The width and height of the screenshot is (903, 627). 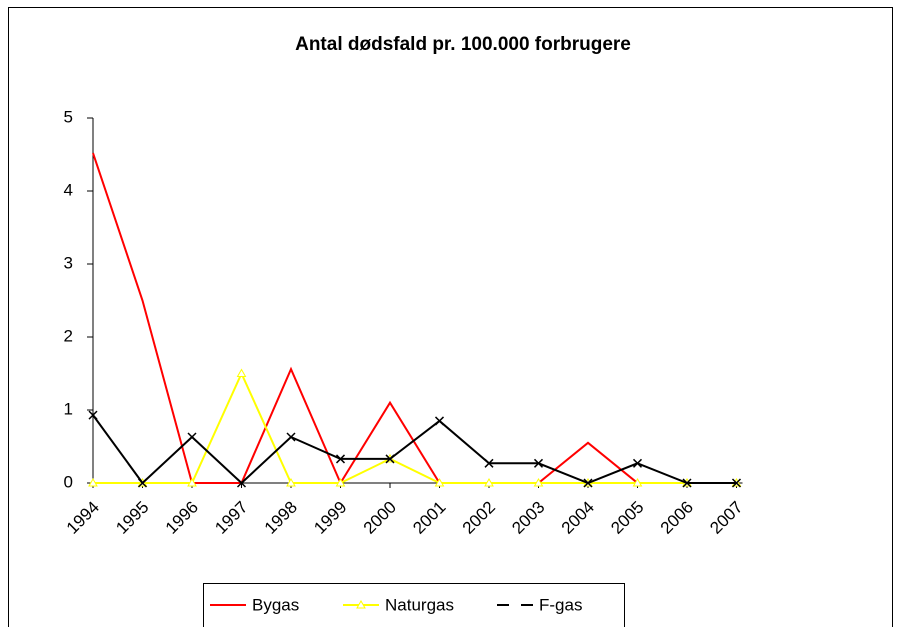 I want to click on chart-title: Antal dødsfald pr. 100.000 forbrugere, so click(x=463, y=44).